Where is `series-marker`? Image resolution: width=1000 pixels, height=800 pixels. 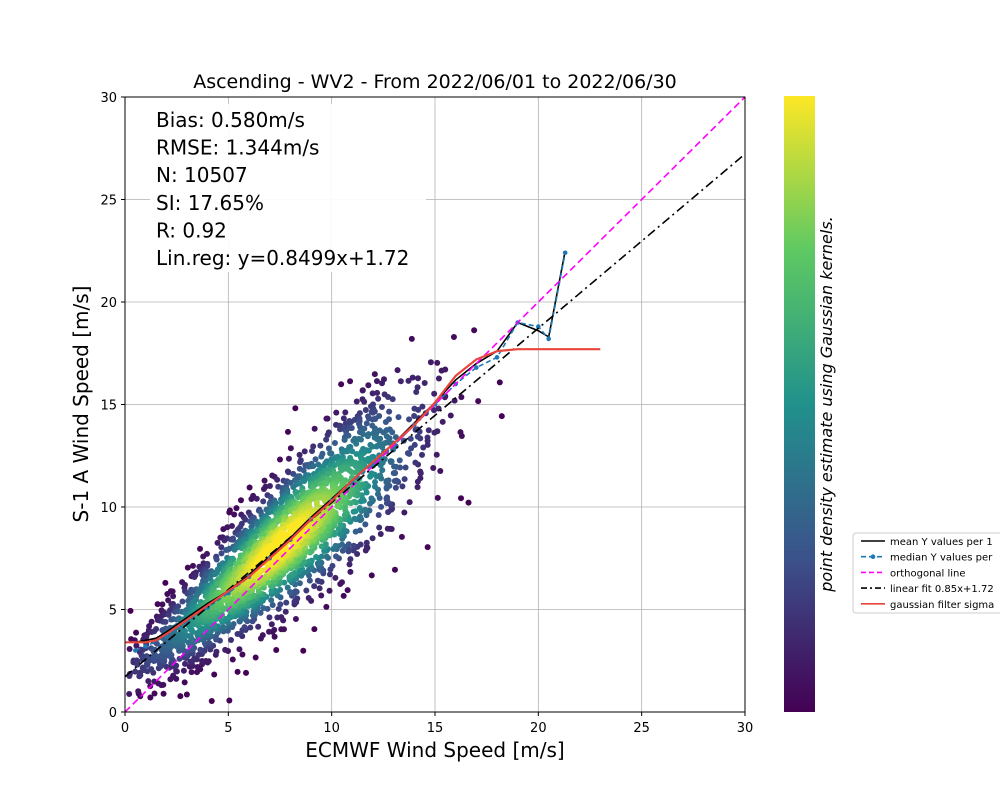
series-marker is located at coordinates (548, 339).